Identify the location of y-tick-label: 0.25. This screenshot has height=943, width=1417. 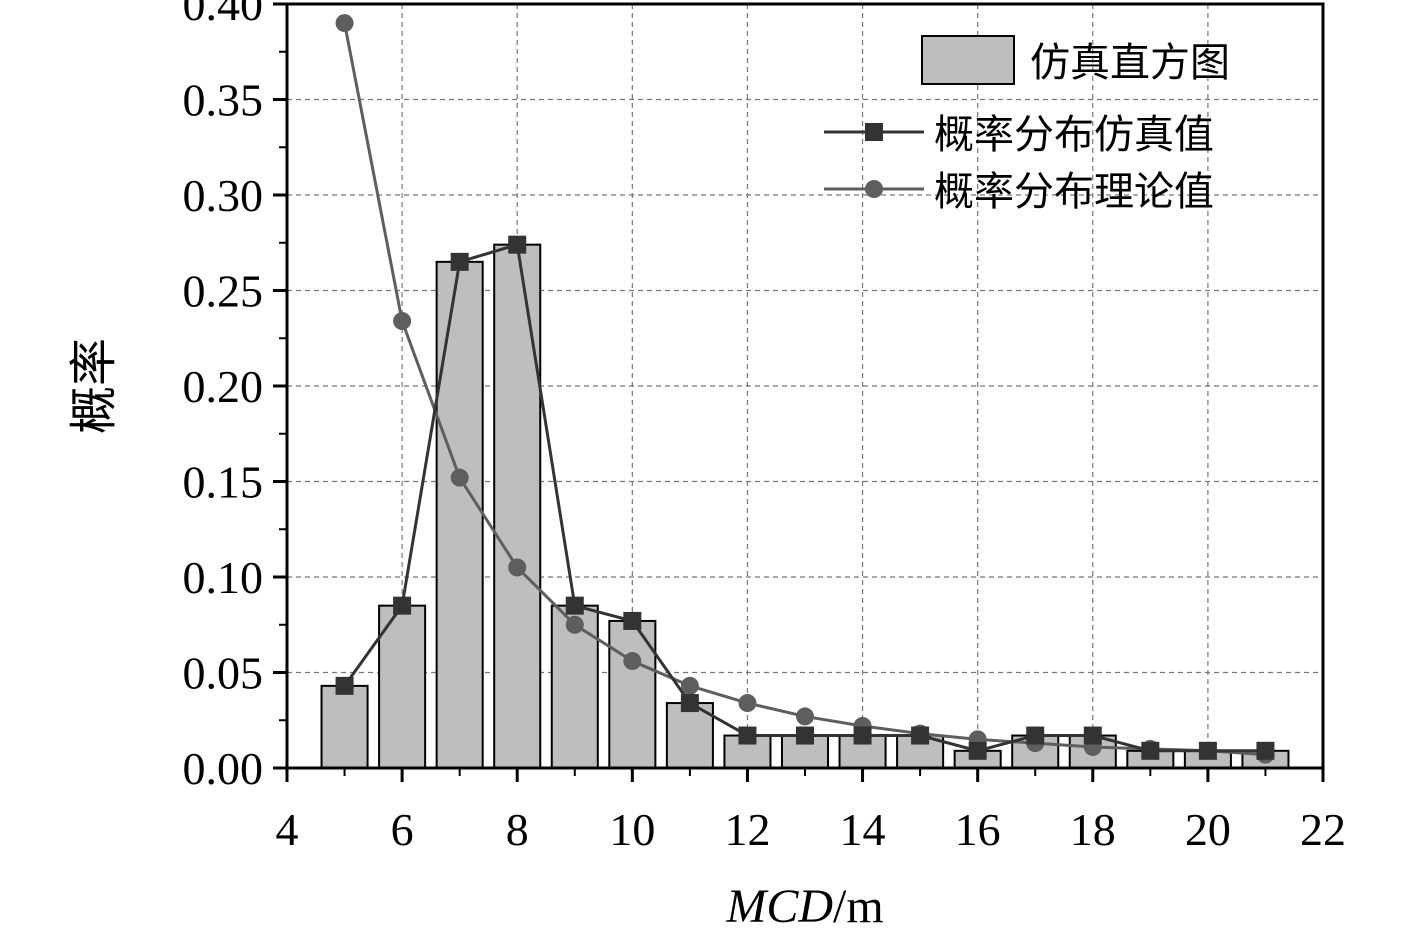
(223, 291).